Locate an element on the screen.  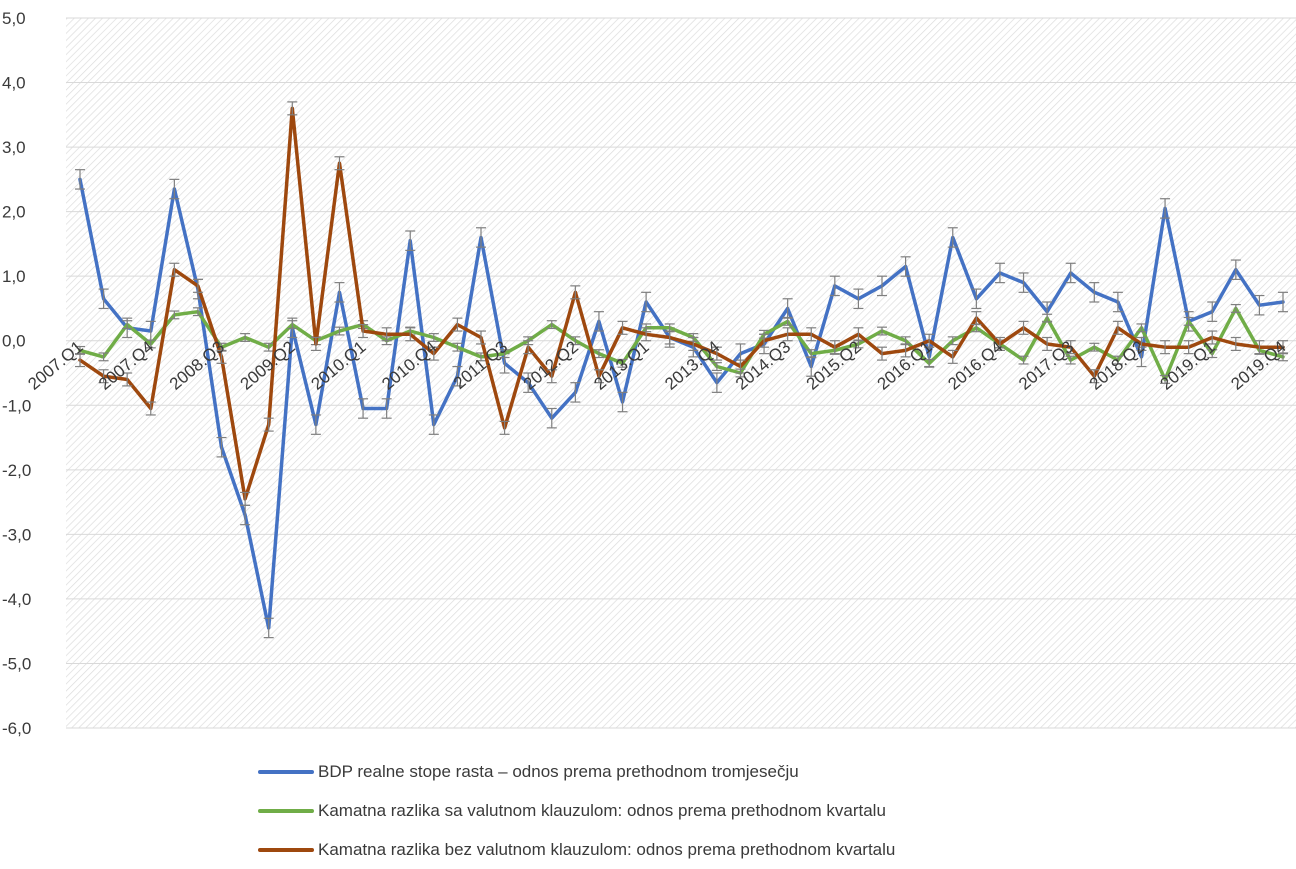
y-tick-label: 3,0 is located at coordinates (14, 147).